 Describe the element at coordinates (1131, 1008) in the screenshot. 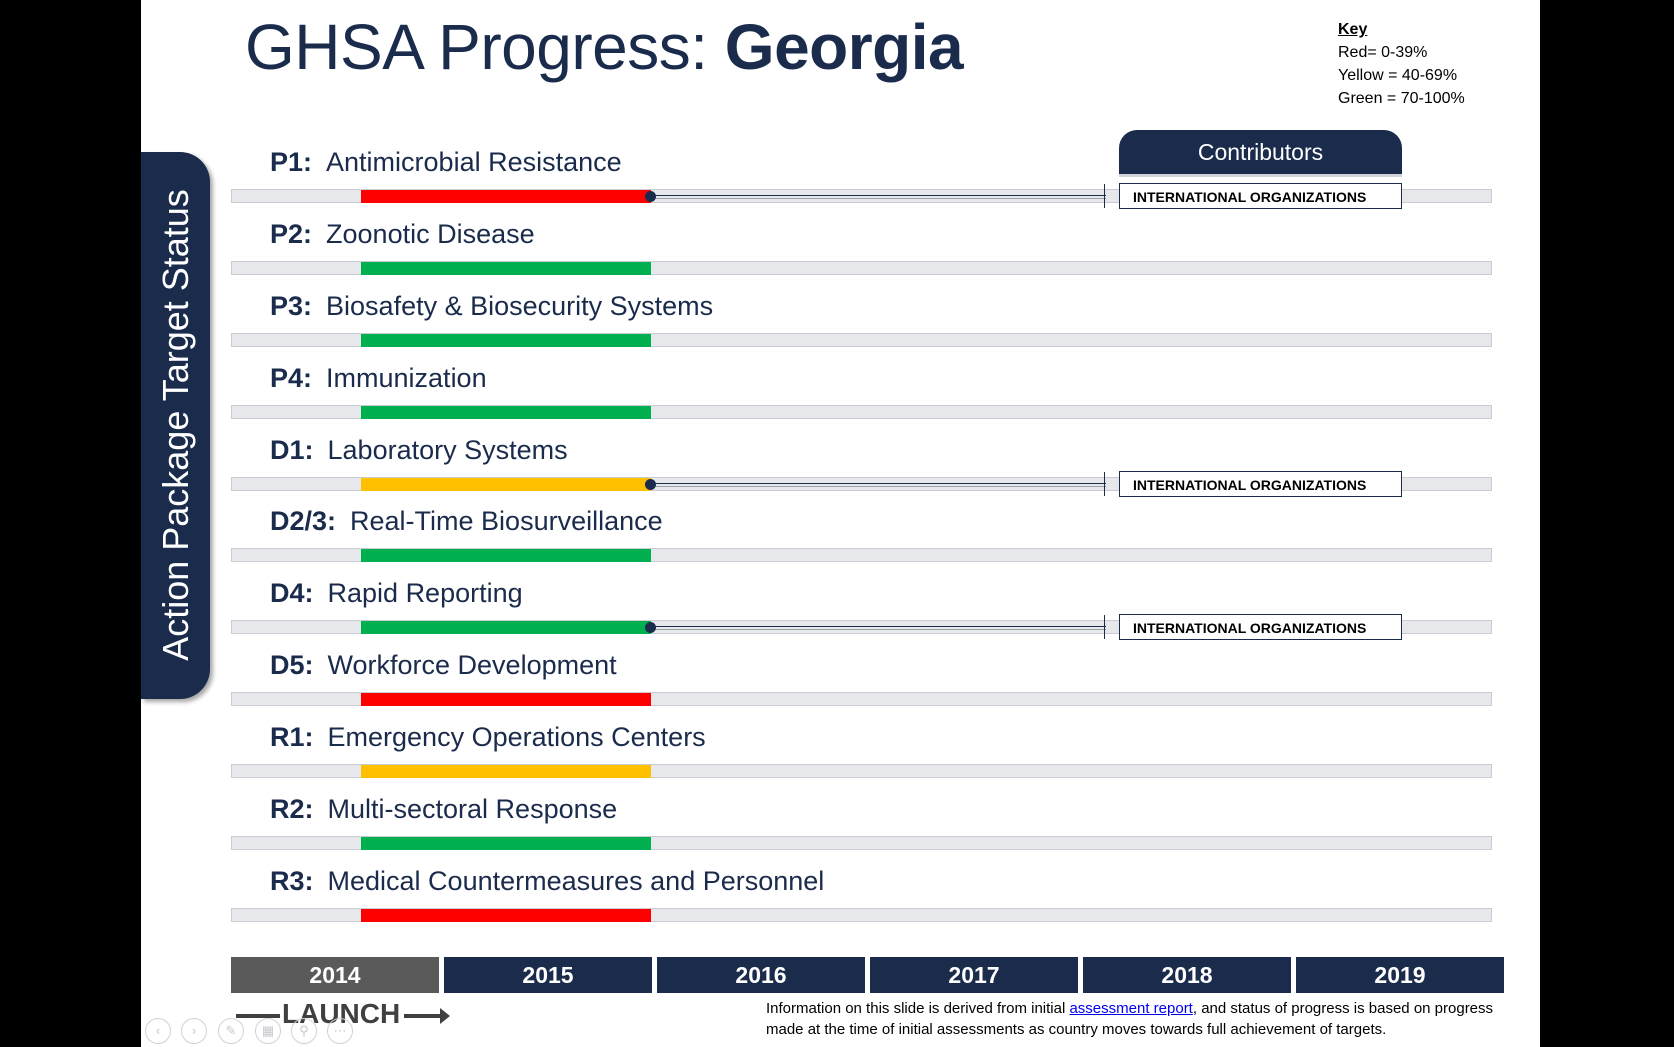

I see `assessment-report-link: assessment report` at that location.